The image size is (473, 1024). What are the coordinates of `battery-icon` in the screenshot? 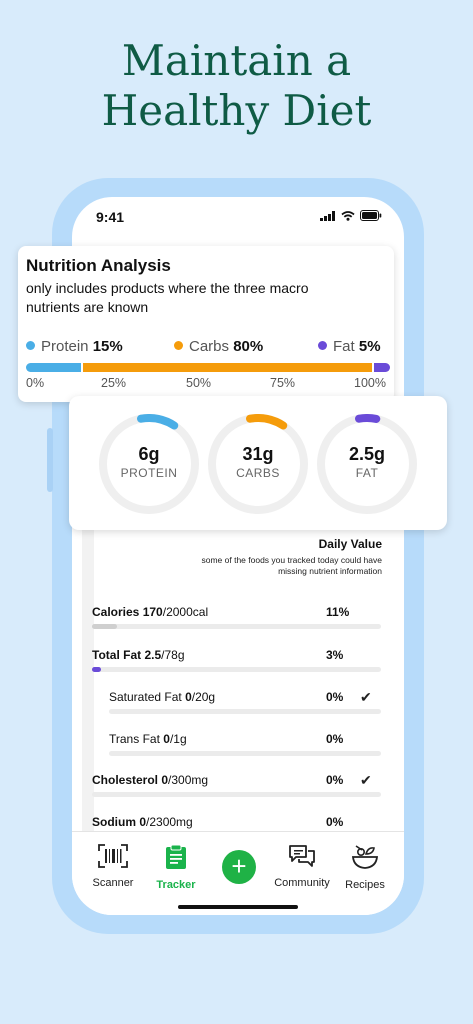 It's located at (371, 215).